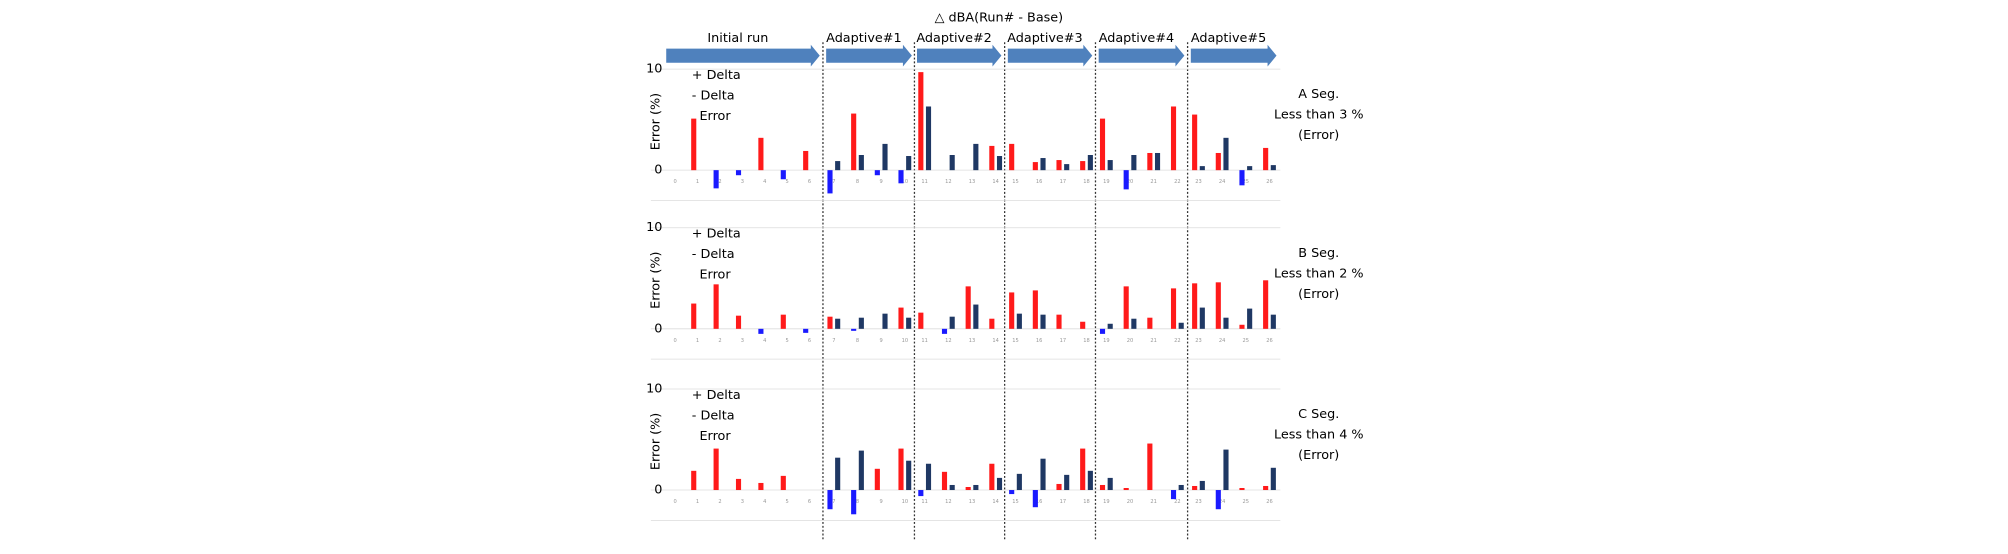 This screenshot has height=554, width=2008. What do you see at coordinates (1044, 38) in the screenshot?
I see `stage-label: Adaptive#3` at bounding box center [1044, 38].